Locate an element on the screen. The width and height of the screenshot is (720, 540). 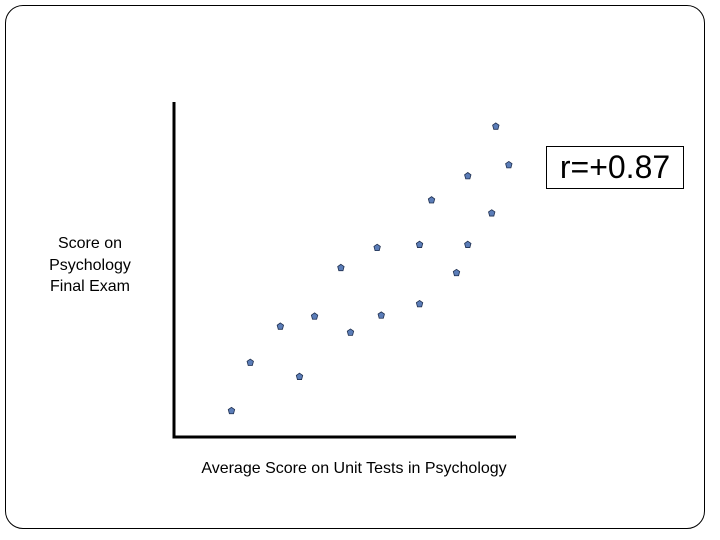
y-axis-label-line-3: Final Exam is located at coordinates (90, 286).